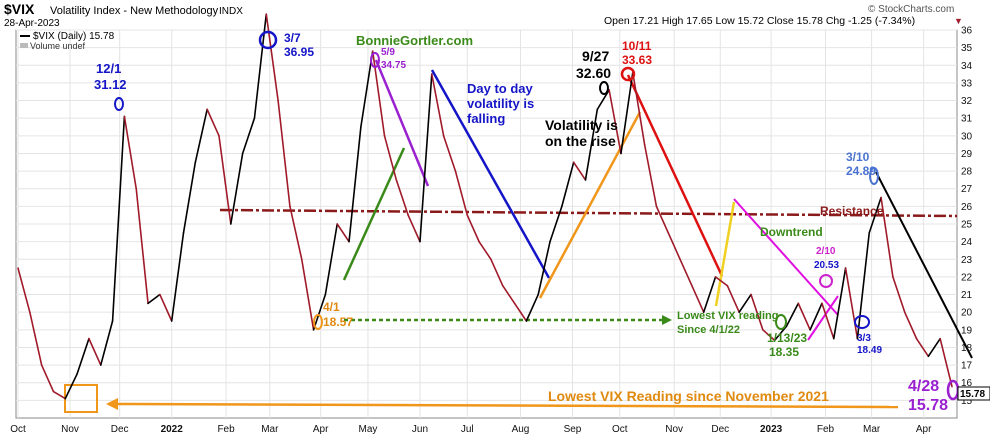 The height and width of the screenshot is (438, 990). What do you see at coordinates (500, 103) in the screenshot?
I see `annotation-falling-line2: volatility is` at bounding box center [500, 103].